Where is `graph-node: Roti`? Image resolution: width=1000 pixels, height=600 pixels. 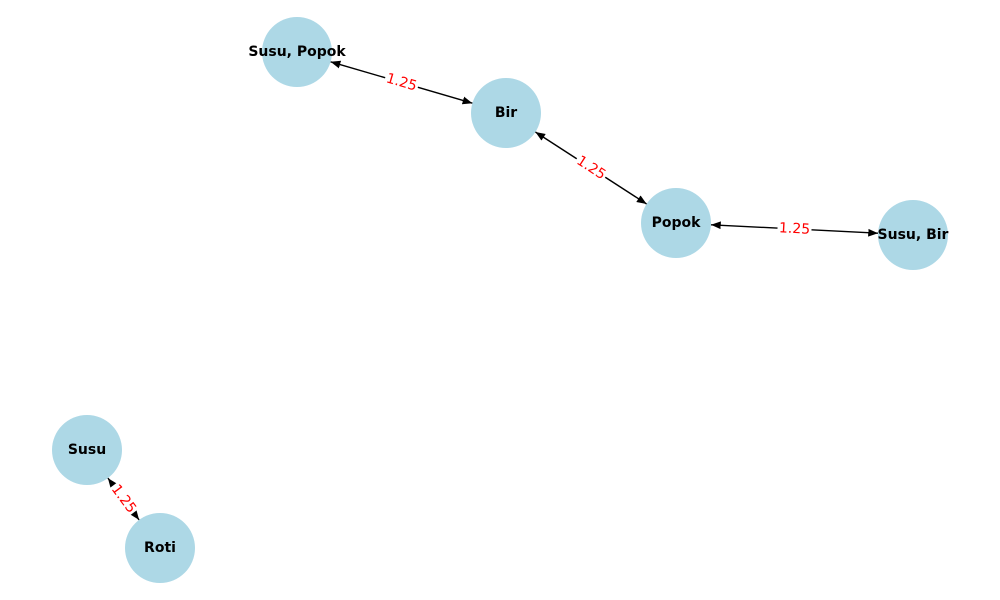
graph-node: Roti is located at coordinates (160, 548).